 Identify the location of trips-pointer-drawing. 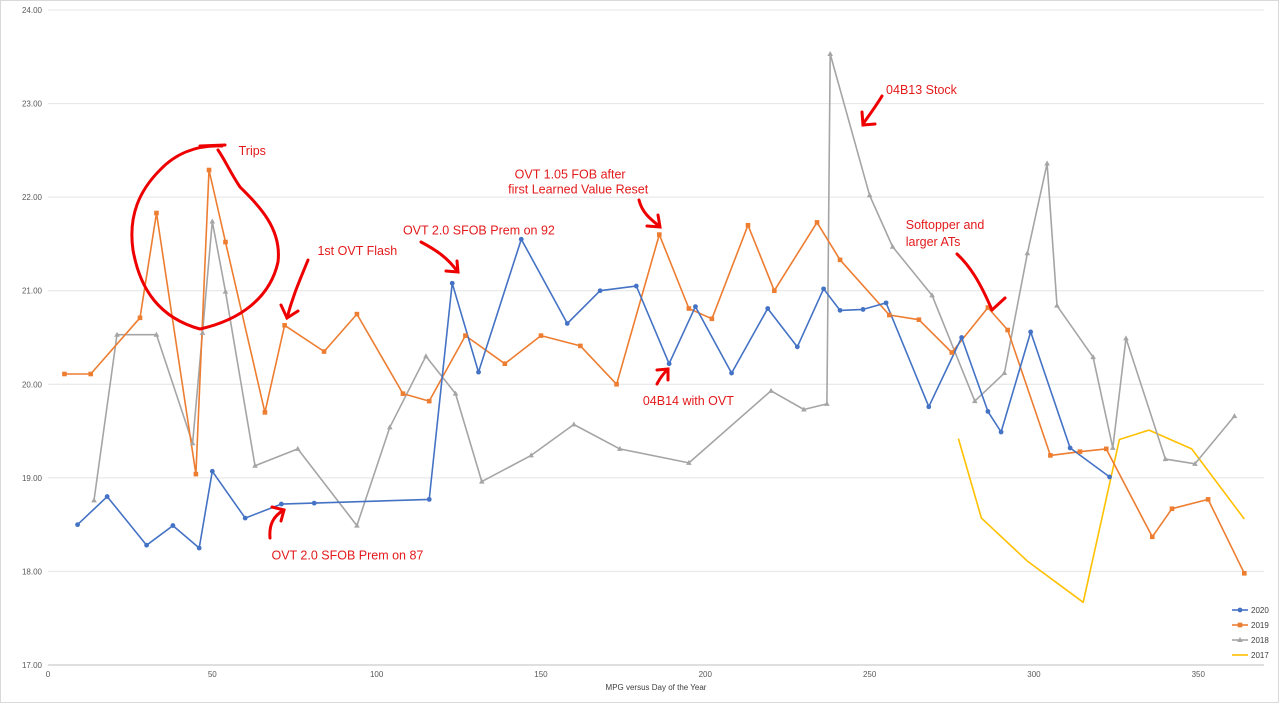
(212, 145).